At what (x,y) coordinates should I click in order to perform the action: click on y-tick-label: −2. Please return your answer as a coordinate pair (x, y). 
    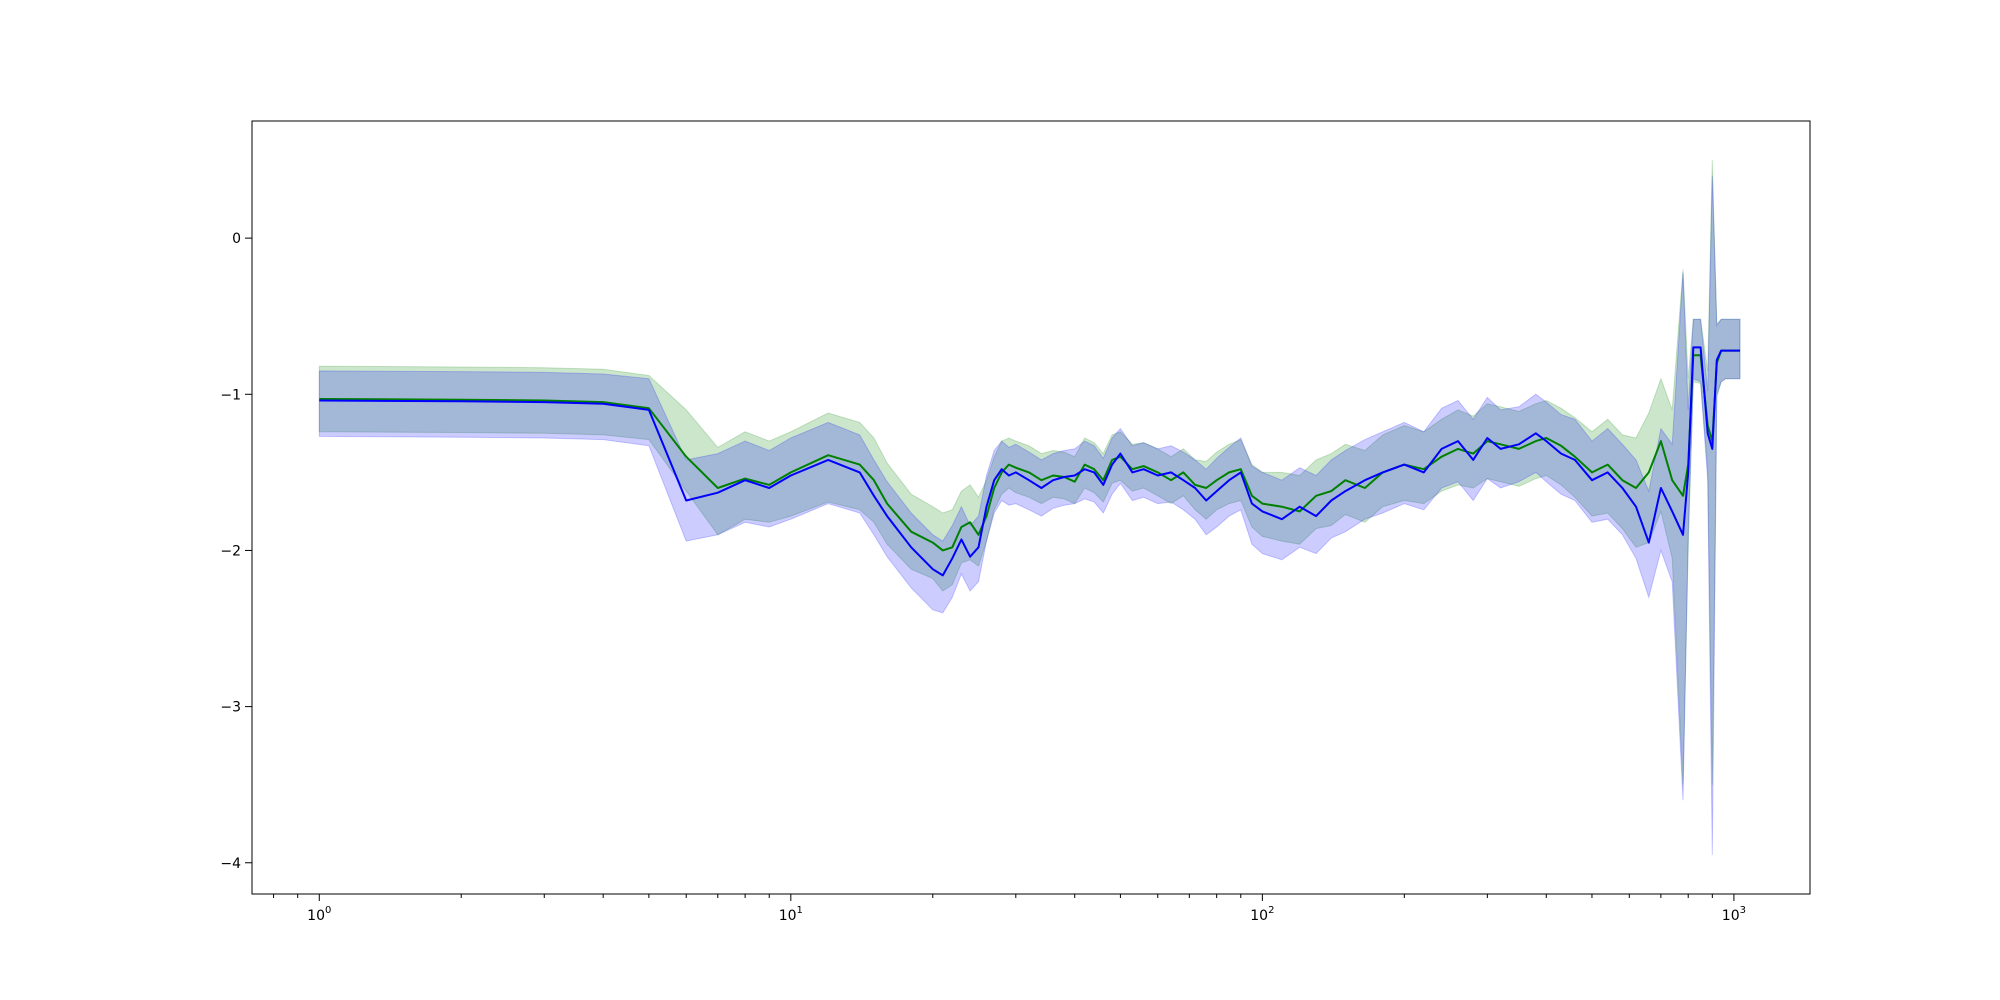
    Looking at the image, I should click on (230, 551).